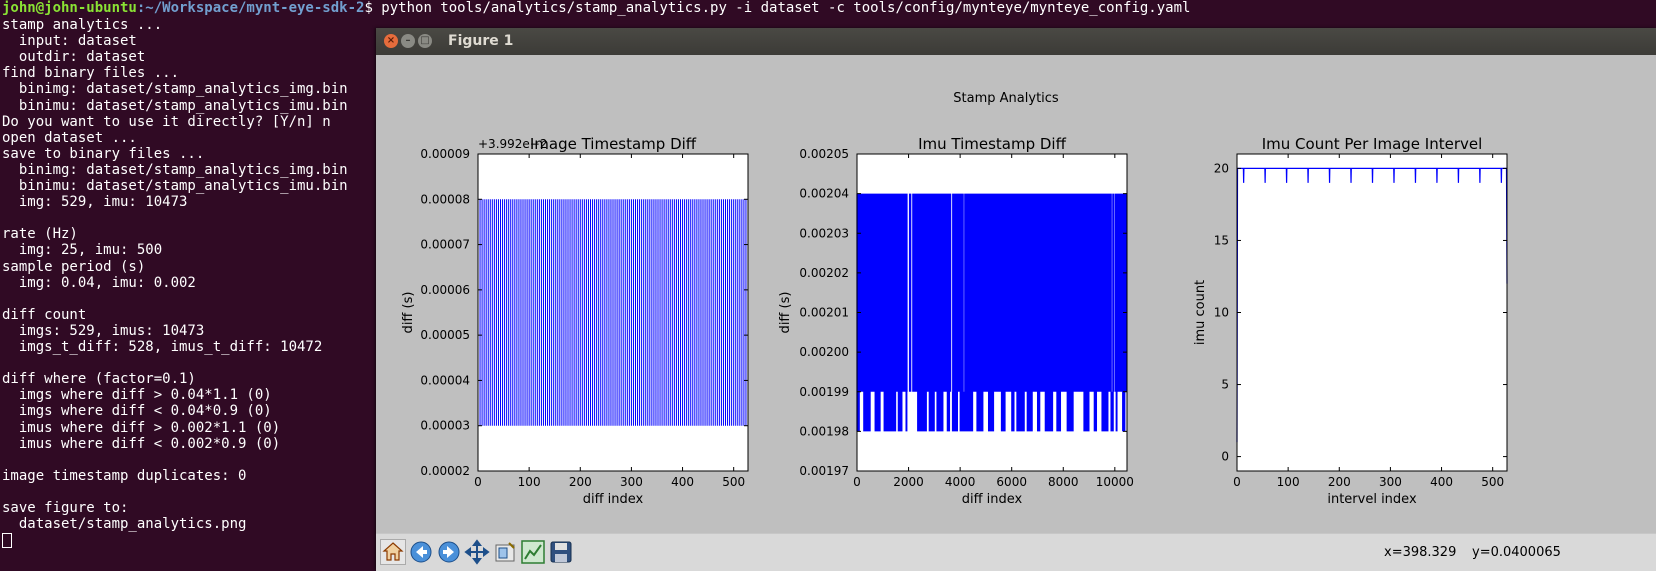 The image size is (1656, 571). Describe the element at coordinates (824, 233) in the screenshot. I see `y-tick-label: 0.00203` at that location.